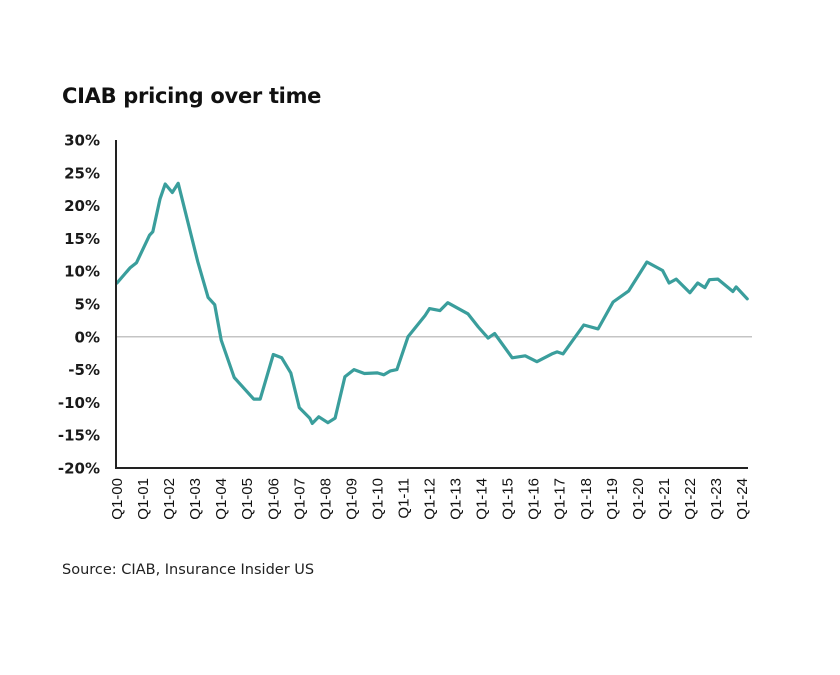  What do you see at coordinates (534, 499) in the screenshot?
I see `x-tick-label: Q1-16` at bounding box center [534, 499].